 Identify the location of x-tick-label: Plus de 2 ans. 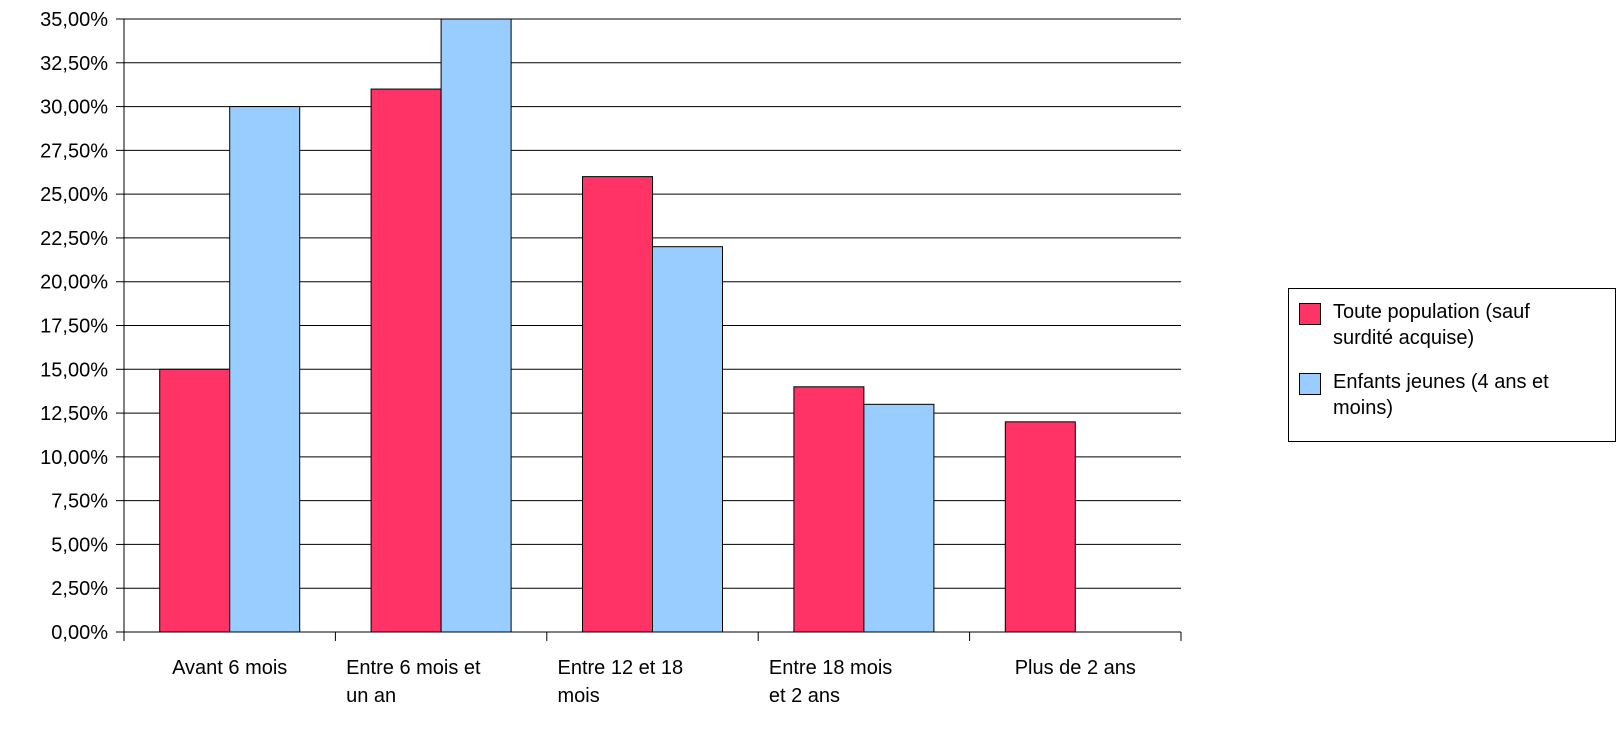
(1075, 668).